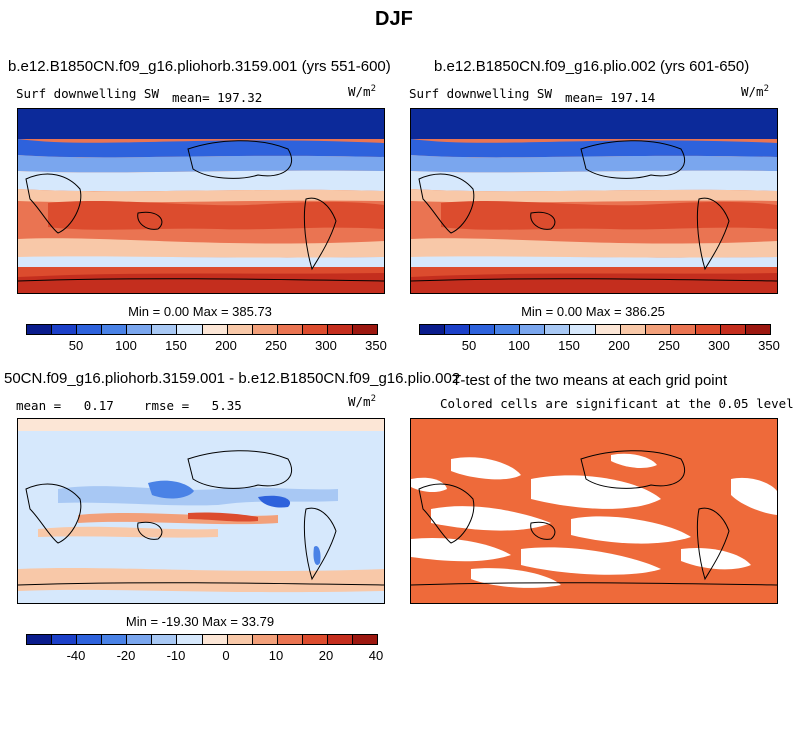 The image size is (794, 733). Describe the element at coordinates (200, 621) in the screenshot. I see `panel3-stats: Min = -19.30 Max = 33.79` at that location.